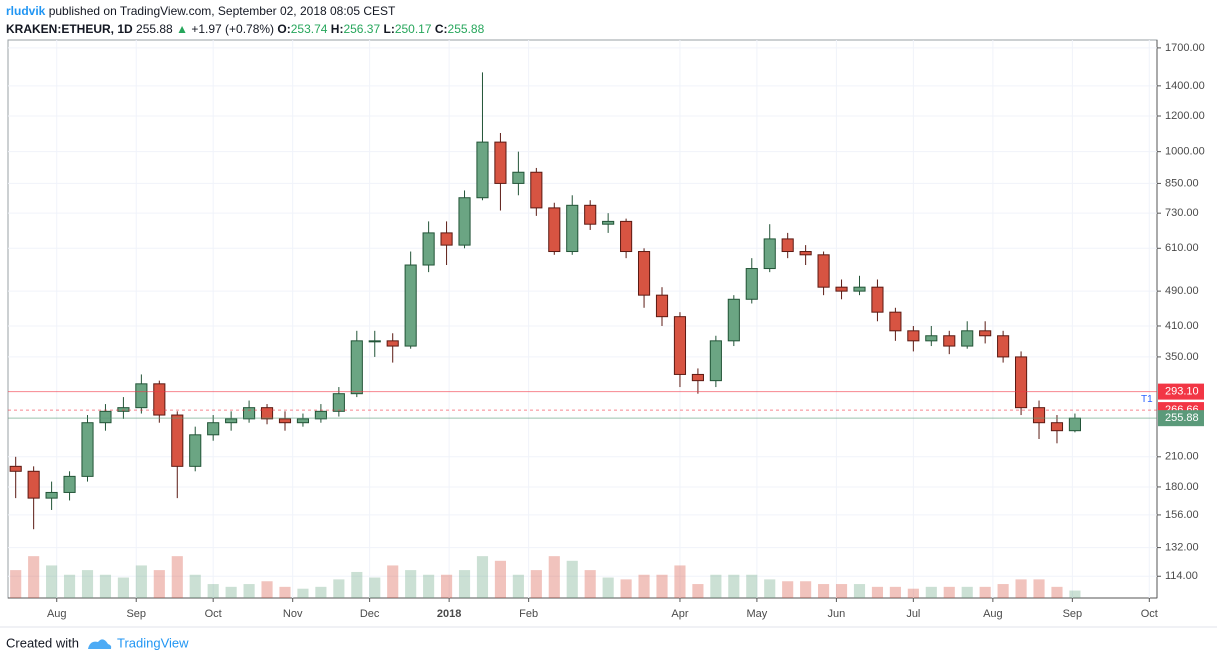  I want to click on x-tick-label: May, so click(757, 614).